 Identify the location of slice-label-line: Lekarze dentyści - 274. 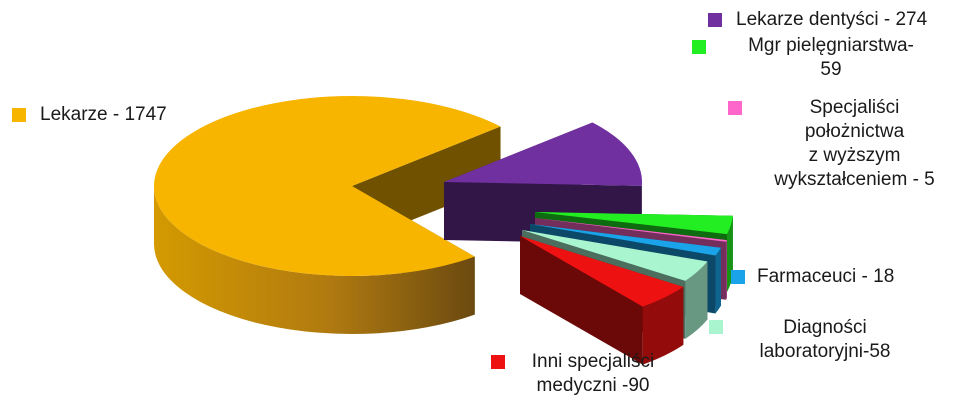
(832, 19).